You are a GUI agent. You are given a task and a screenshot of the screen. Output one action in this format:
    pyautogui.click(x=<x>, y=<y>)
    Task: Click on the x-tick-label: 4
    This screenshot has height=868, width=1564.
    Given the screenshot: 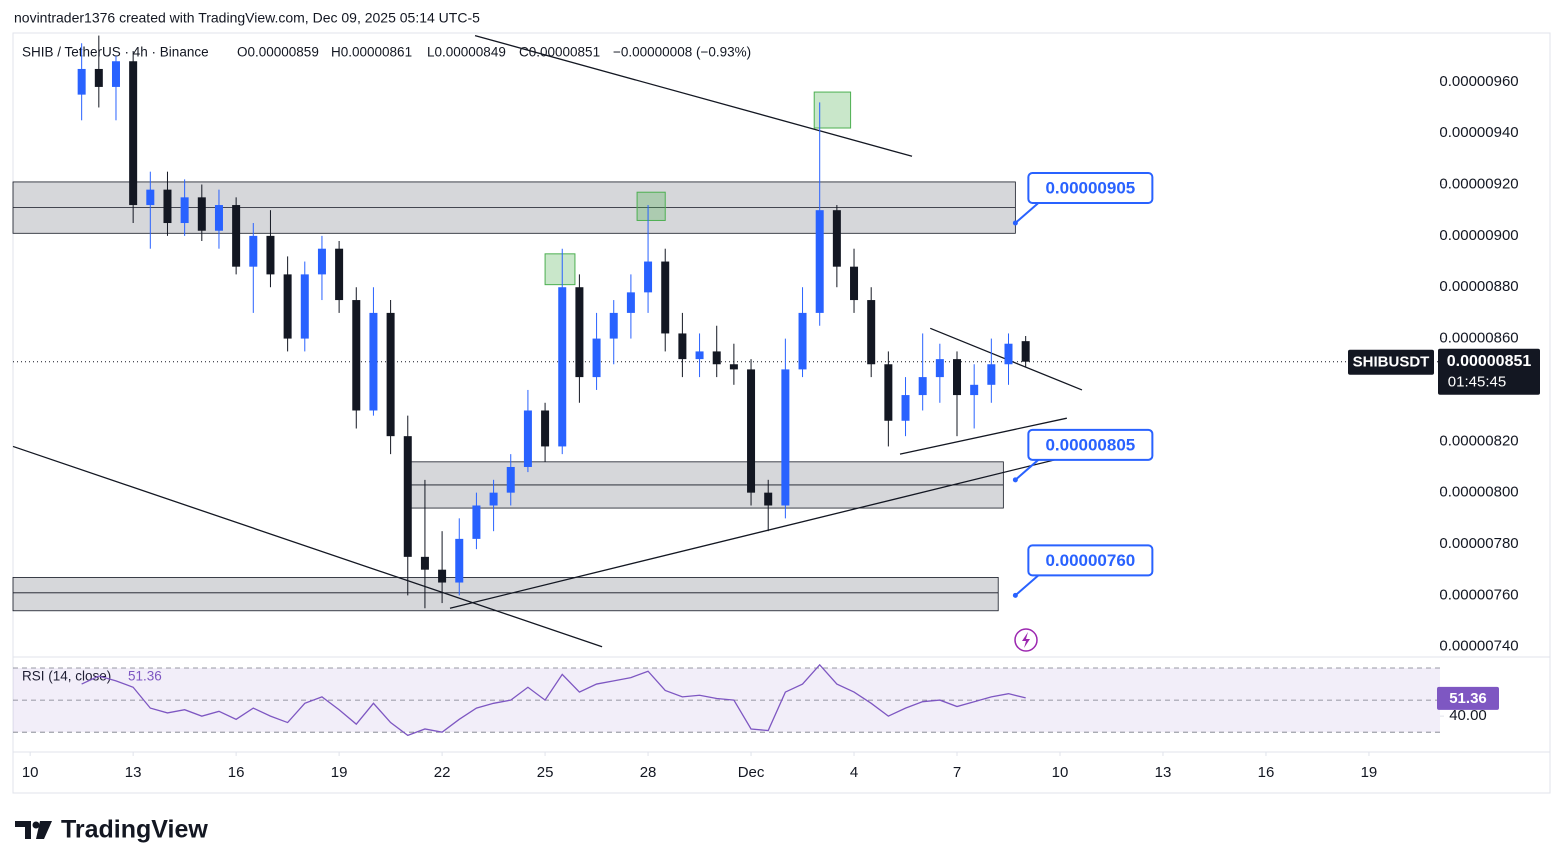 What is the action you would take?
    pyautogui.click(x=854, y=772)
    